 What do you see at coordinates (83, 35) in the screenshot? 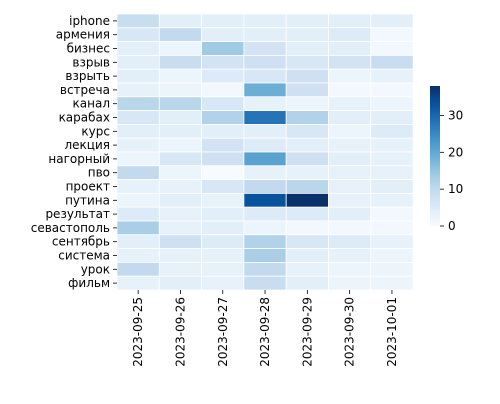
I see `y-tick-label: армения` at bounding box center [83, 35].